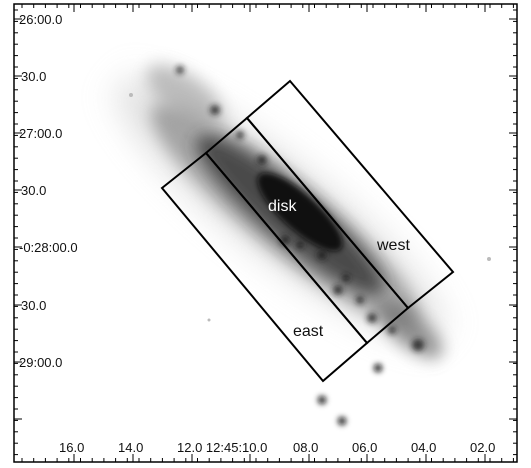  What do you see at coordinates (482, 447) in the screenshot?
I see `ra-tick-label: 02.0` at bounding box center [482, 447].